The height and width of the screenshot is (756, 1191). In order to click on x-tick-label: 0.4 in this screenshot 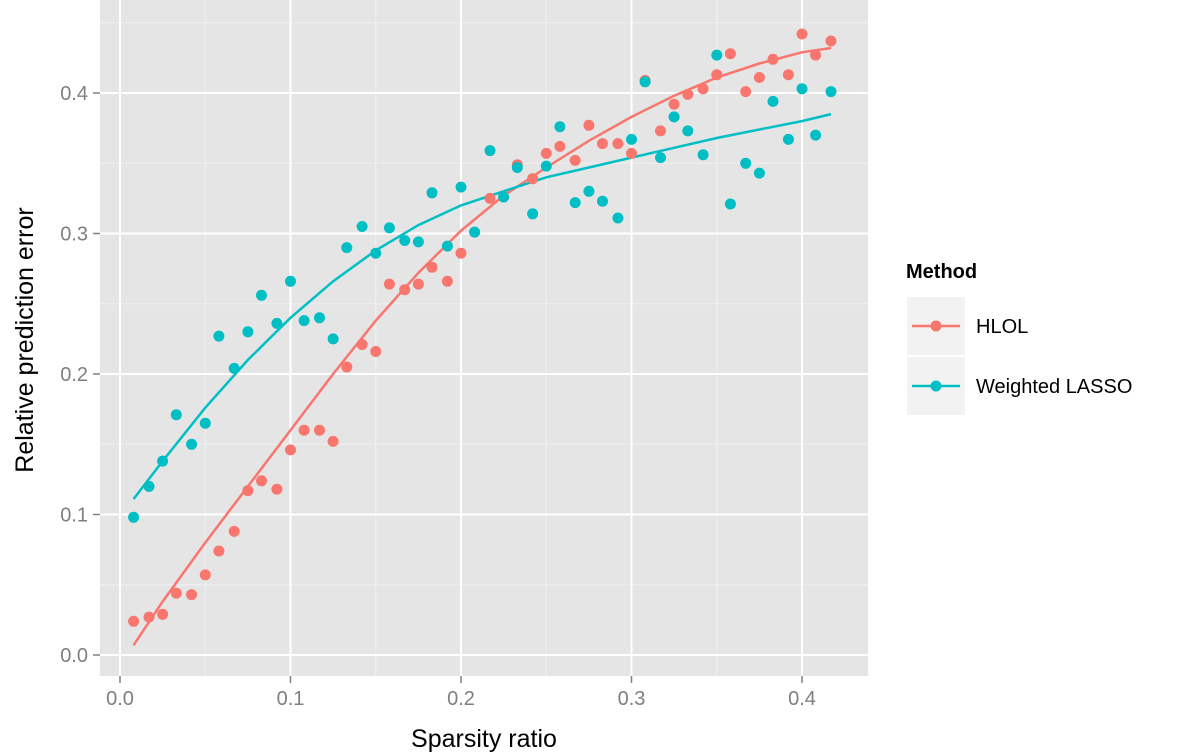, I will do `click(802, 699)`.